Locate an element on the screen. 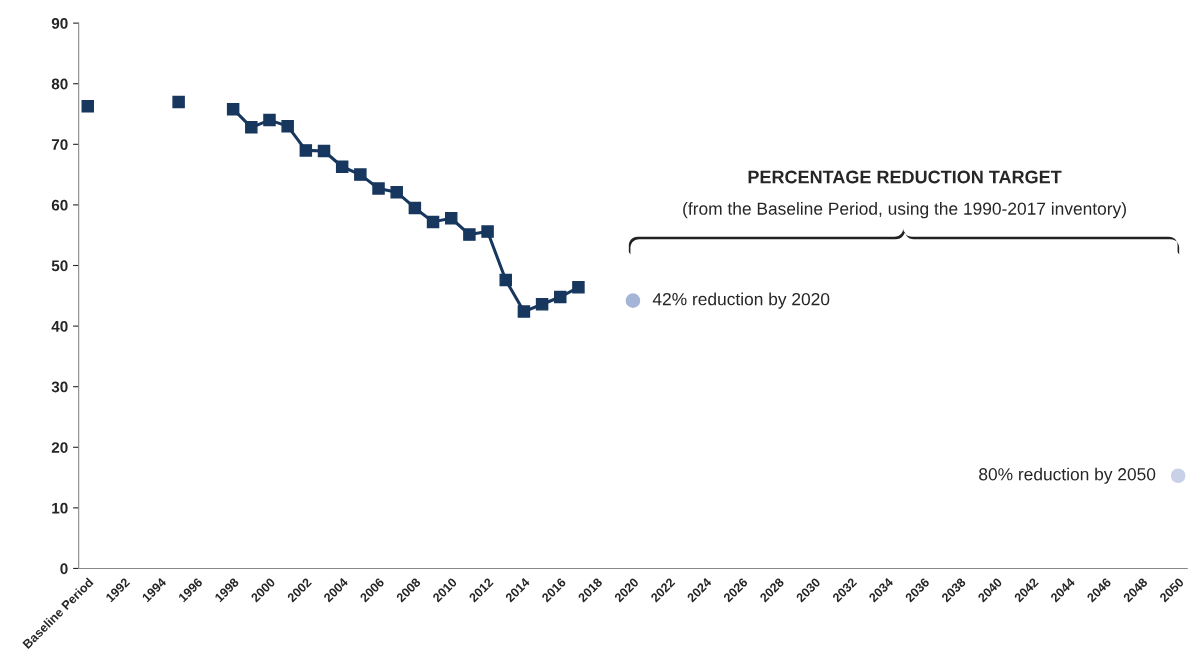 Image resolution: width=1192 pixels, height=661 pixels. annotation: (from the Baseline Period, using the 1990-2017 inventory) is located at coordinates (904, 210).